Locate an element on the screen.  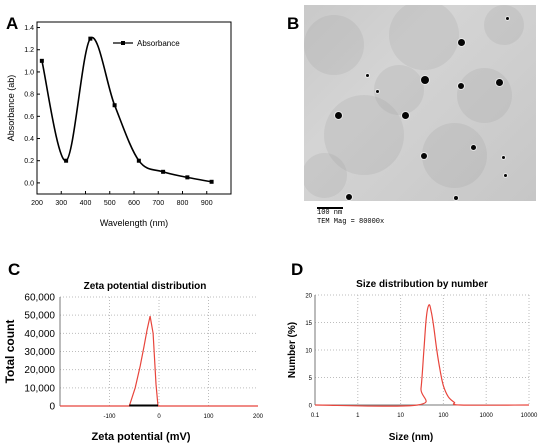
y-axis-label: Absorbance (ab) is located at coordinates (11, 108).